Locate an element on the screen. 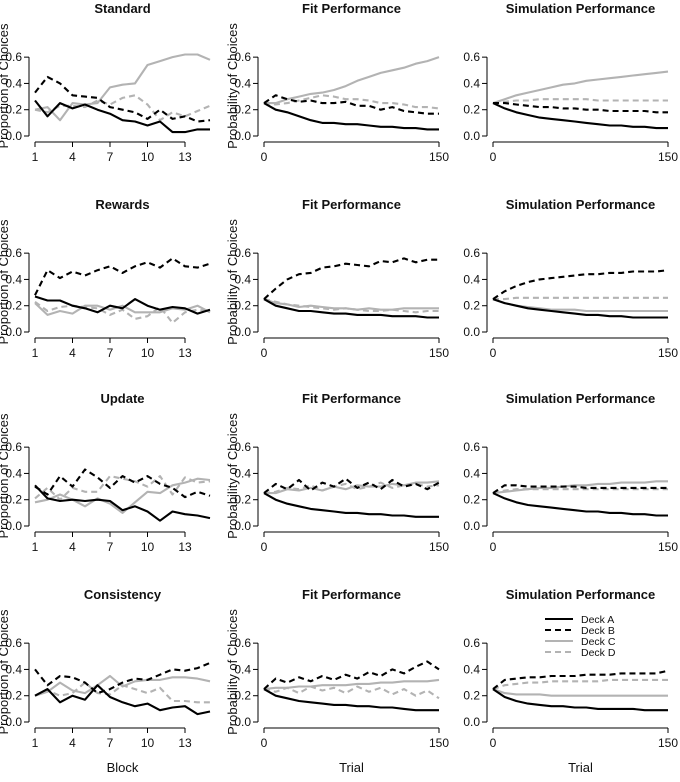 The height and width of the screenshot is (782, 680). x-axis-label: Block is located at coordinates (123, 767).